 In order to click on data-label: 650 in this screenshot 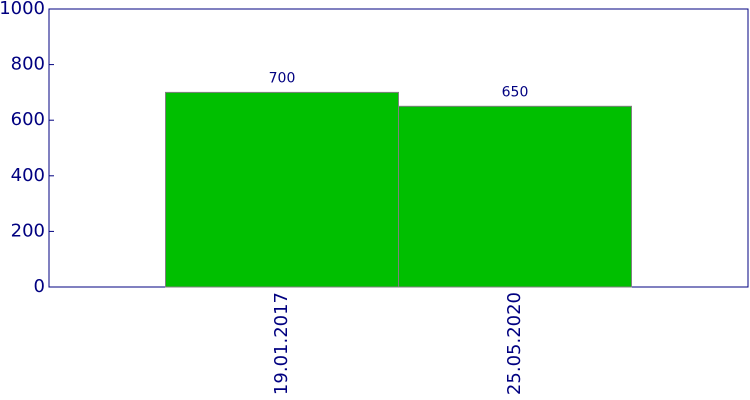, I will do `click(515, 92)`.